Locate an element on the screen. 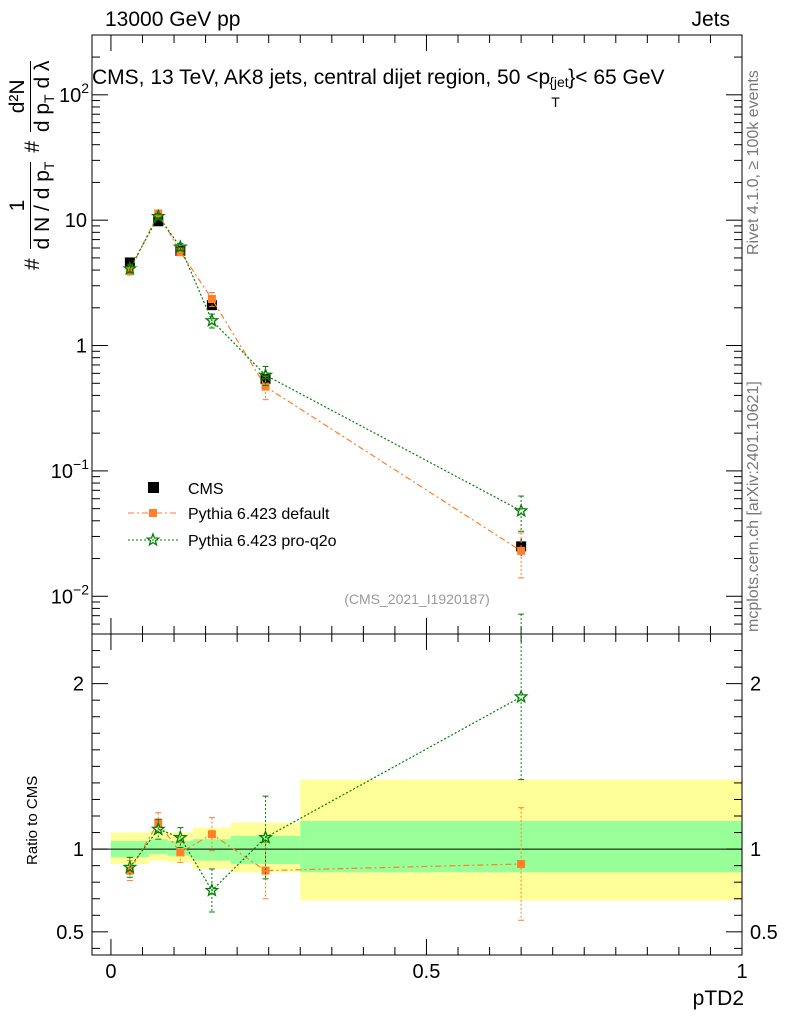 This screenshot has height=1024, width=786. cms-point is located at coordinates (158, 221).